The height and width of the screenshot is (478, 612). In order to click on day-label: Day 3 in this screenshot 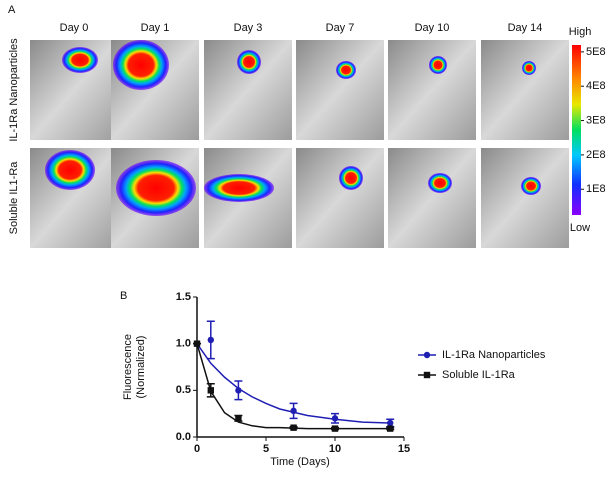, I will do `click(248, 28)`.